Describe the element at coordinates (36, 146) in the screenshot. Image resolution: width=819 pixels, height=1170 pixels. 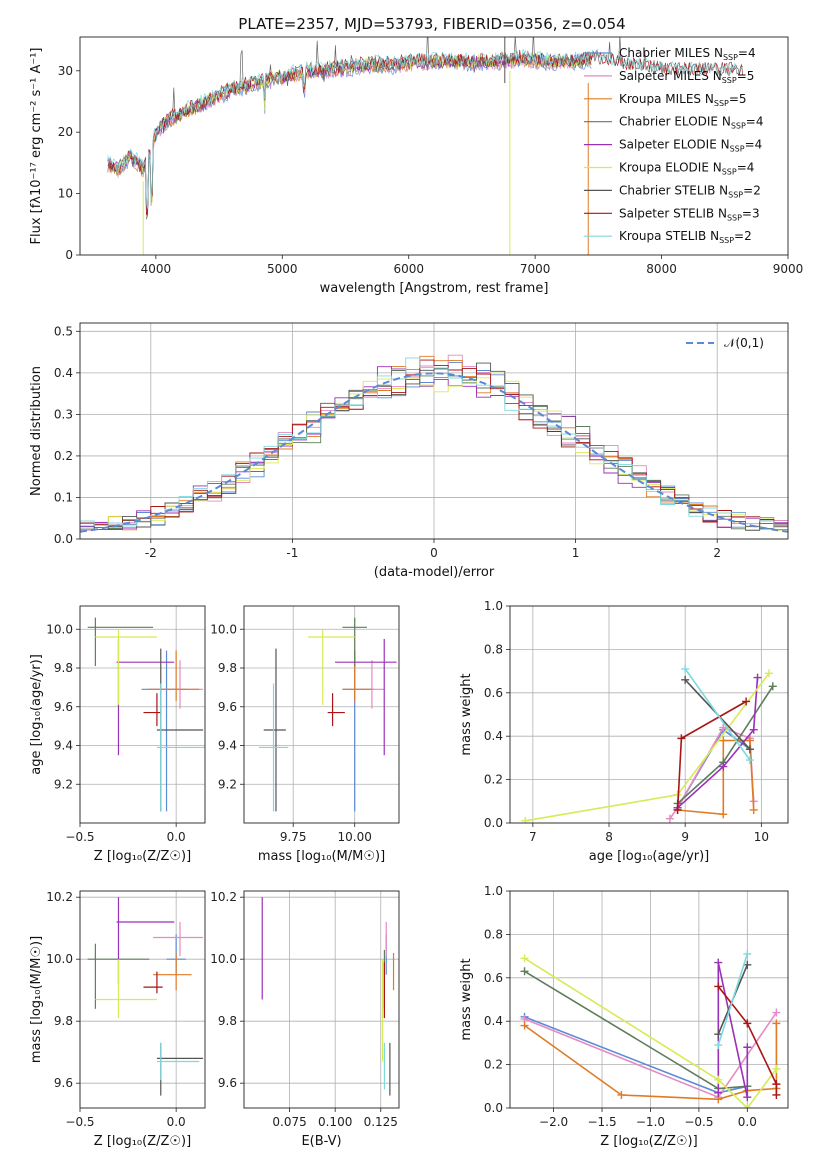
I see `y-axis-label: Flux [fλ10⁻¹⁷ erg cm⁻² s⁻¹ A⁻¹]` at that location.